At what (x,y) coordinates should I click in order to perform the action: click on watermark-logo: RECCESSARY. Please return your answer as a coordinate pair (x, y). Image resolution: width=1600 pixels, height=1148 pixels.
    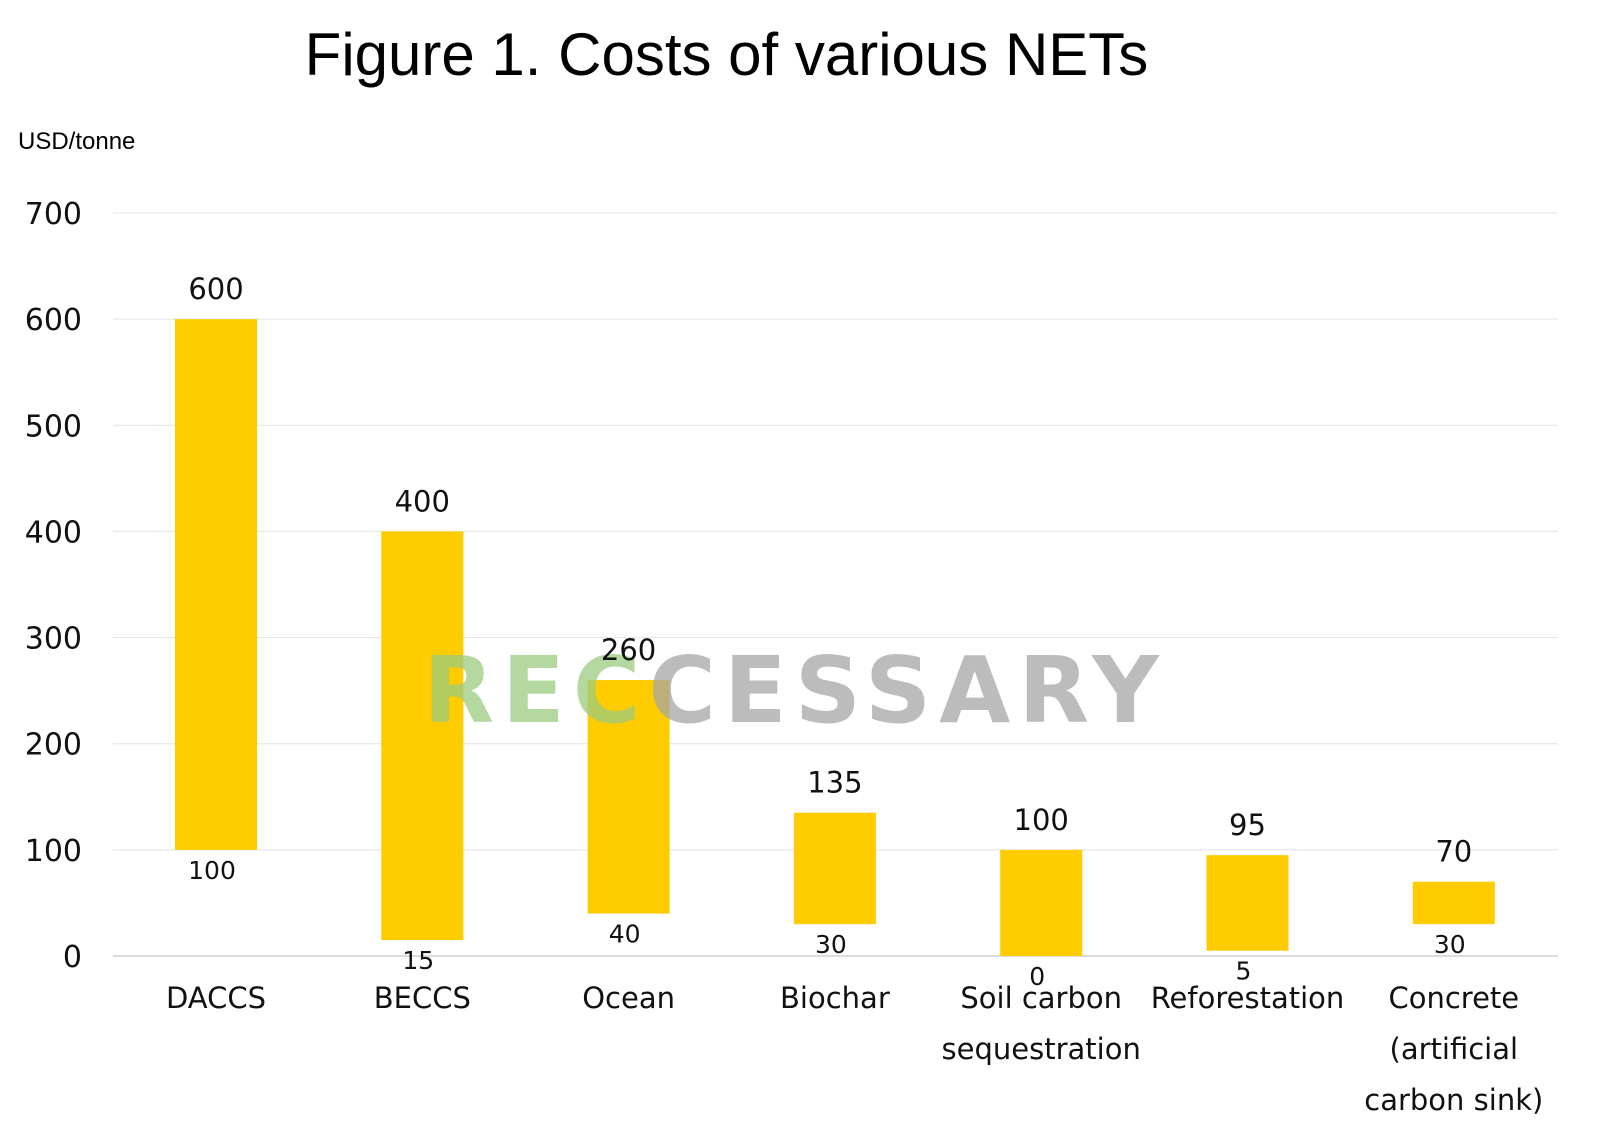
    Looking at the image, I should click on (795, 690).